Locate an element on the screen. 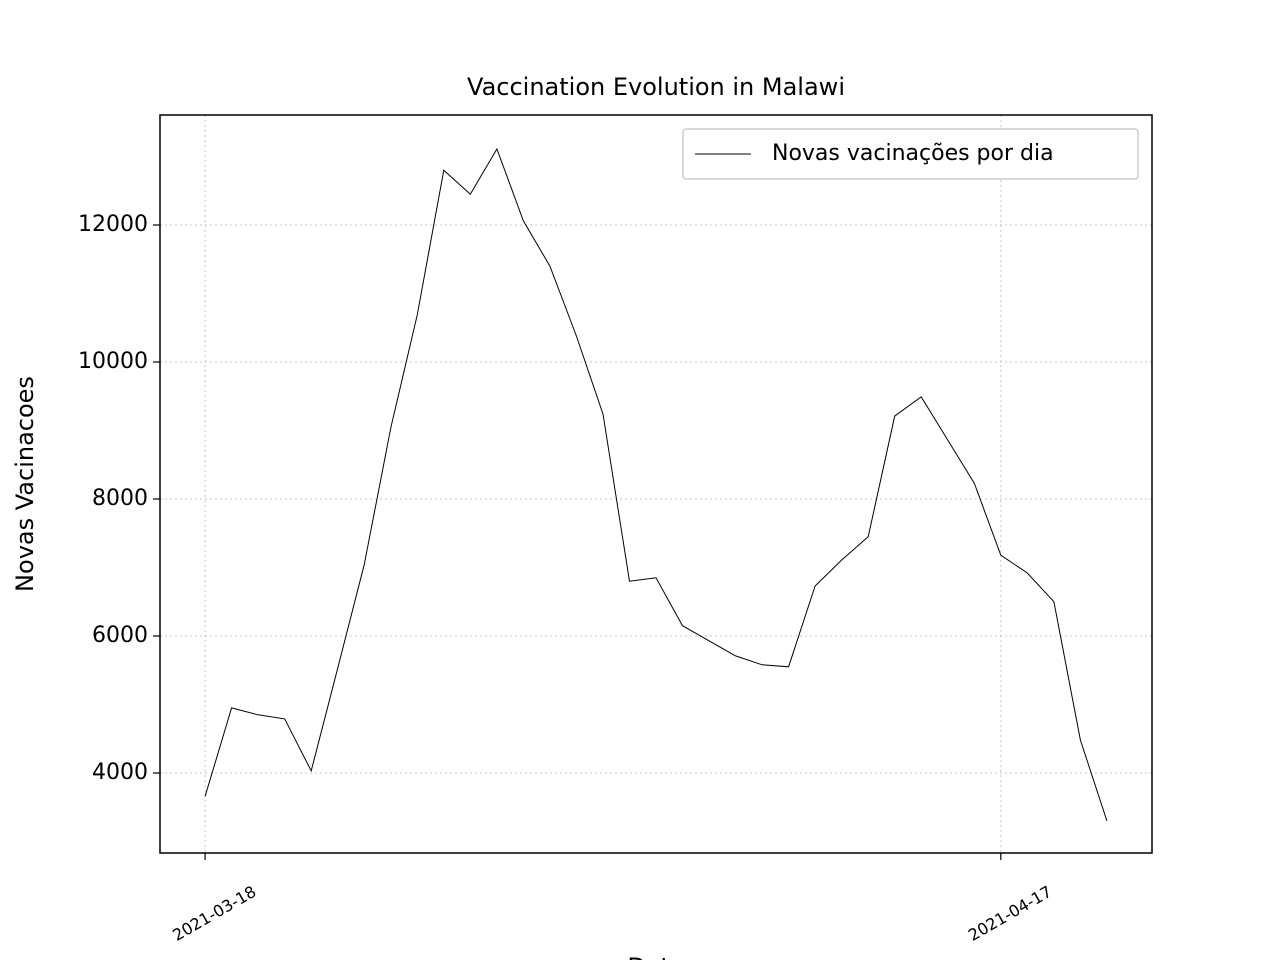  legend: Novas vacinações por dia is located at coordinates (910, 154).